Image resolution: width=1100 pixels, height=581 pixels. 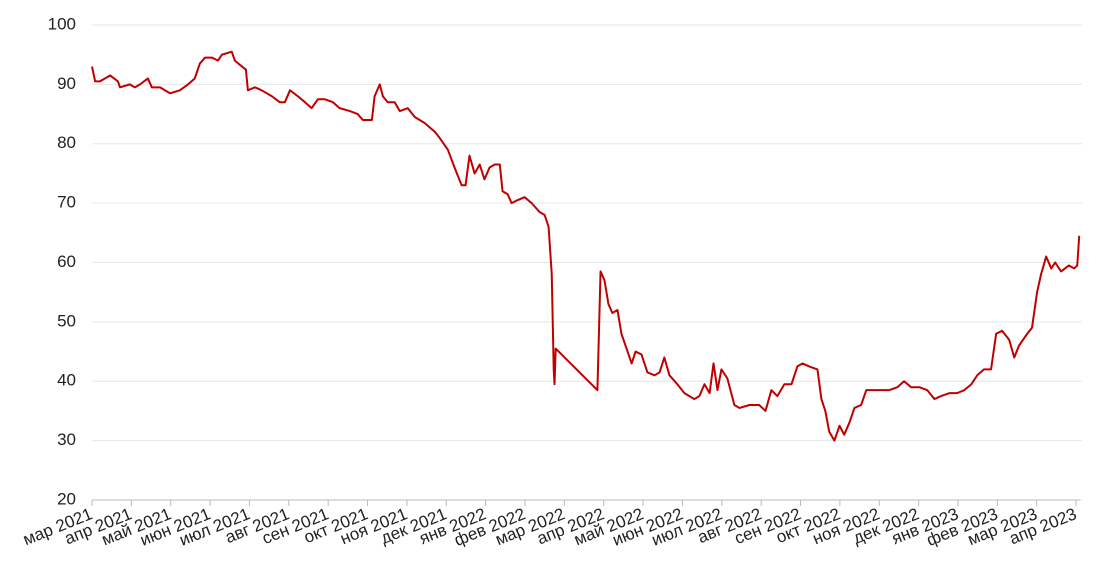 What do you see at coordinates (66, 380) in the screenshot?
I see `y-tick-label: 40` at bounding box center [66, 380].